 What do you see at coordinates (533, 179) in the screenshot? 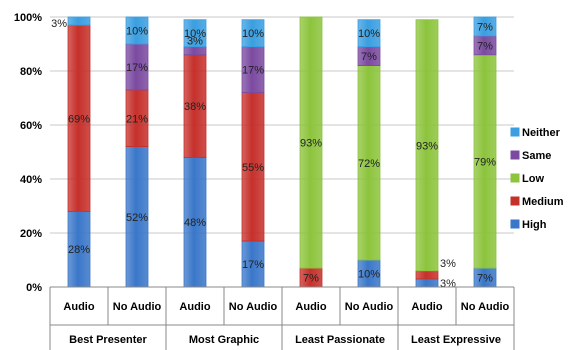
I see `legend-label-low: Low` at bounding box center [533, 179].